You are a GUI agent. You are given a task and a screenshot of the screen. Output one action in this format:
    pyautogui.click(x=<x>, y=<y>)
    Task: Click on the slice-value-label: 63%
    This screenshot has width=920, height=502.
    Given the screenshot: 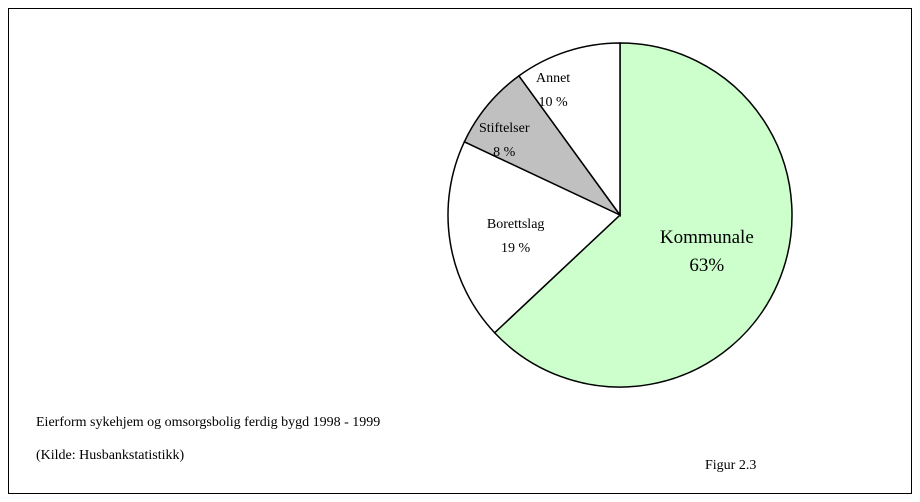 What is the action you would take?
    pyautogui.click(x=706, y=265)
    